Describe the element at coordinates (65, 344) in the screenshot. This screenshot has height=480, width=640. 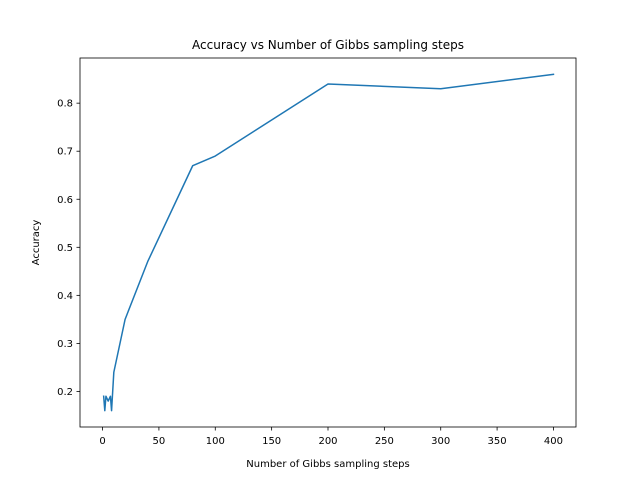
I see `y-tick-label: 0.3` at that location.